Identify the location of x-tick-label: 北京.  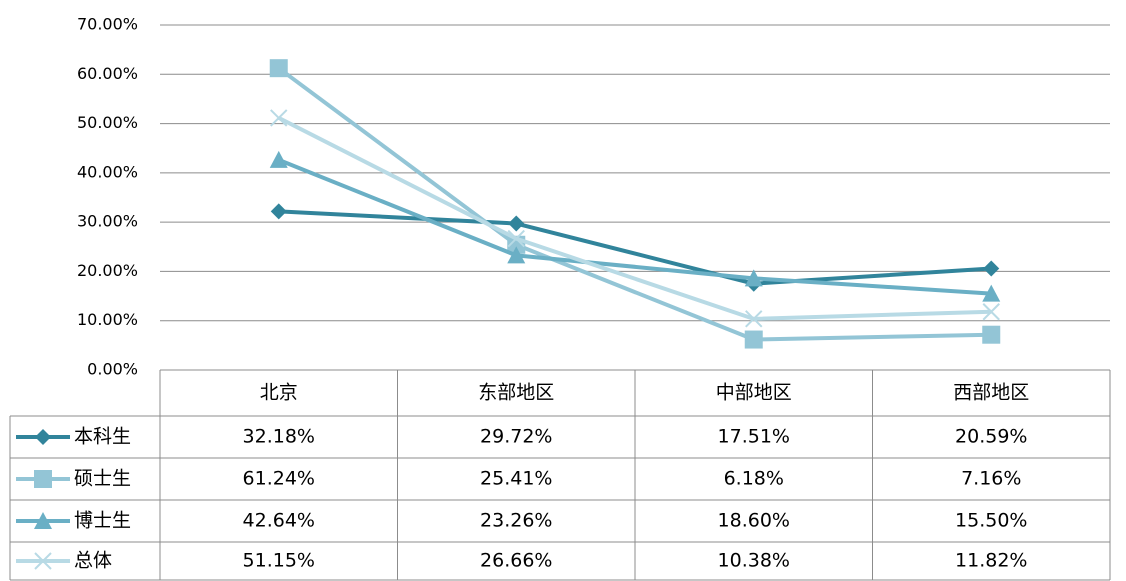
(279, 393).